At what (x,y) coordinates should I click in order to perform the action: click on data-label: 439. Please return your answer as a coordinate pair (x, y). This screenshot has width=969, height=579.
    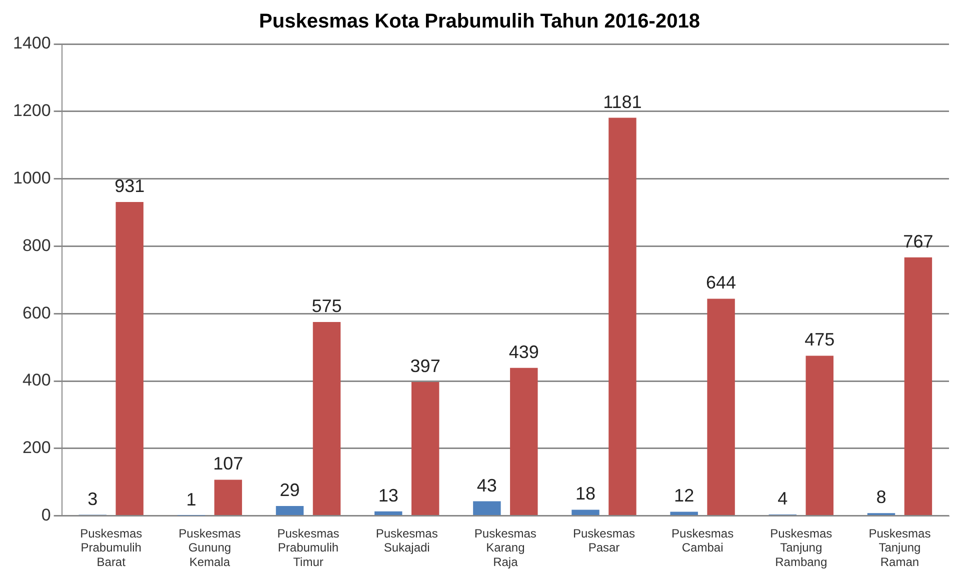
    Looking at the image, I should click on (523, 352).